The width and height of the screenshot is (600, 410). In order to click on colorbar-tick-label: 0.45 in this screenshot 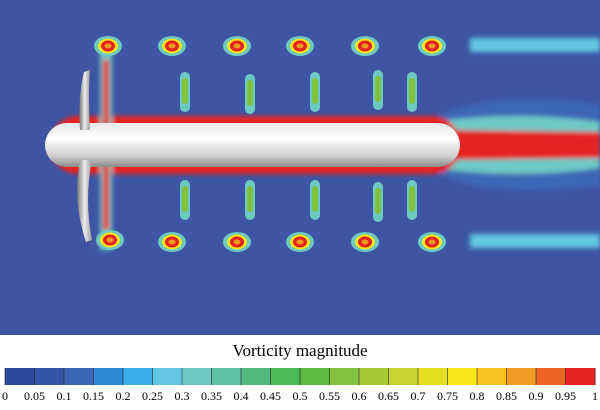, I will do `click(270, 396)`.